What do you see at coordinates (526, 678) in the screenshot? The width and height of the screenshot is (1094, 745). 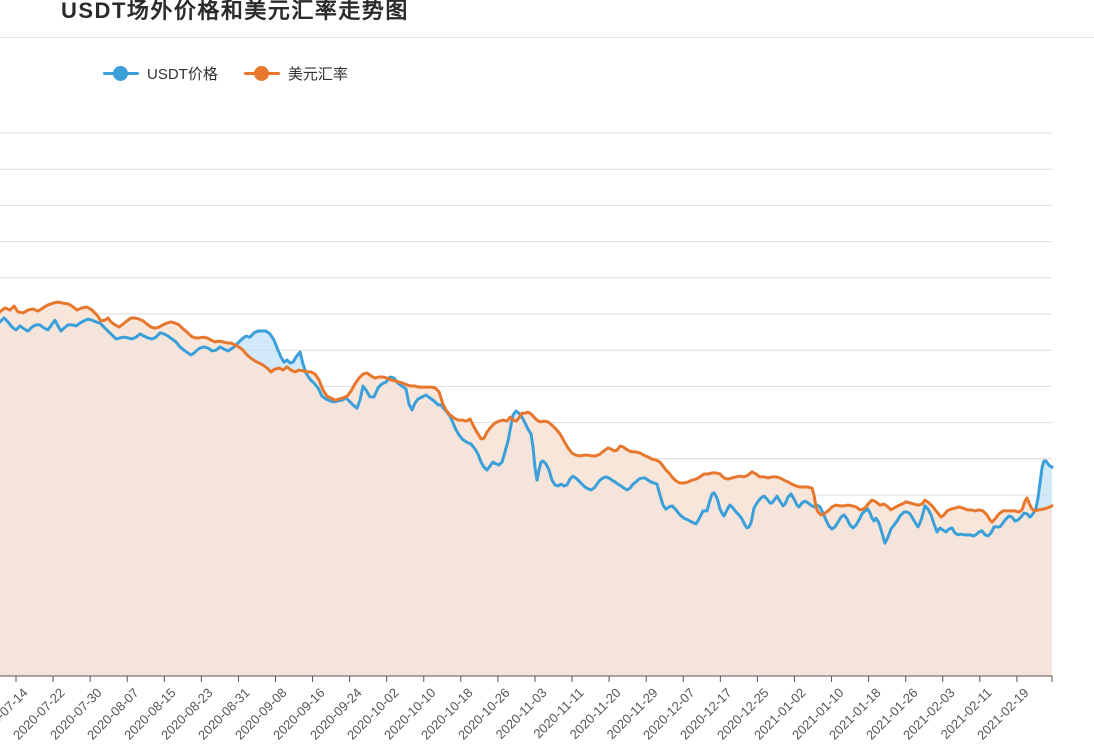 I see `x-axis` at bounding box center [526, 678].